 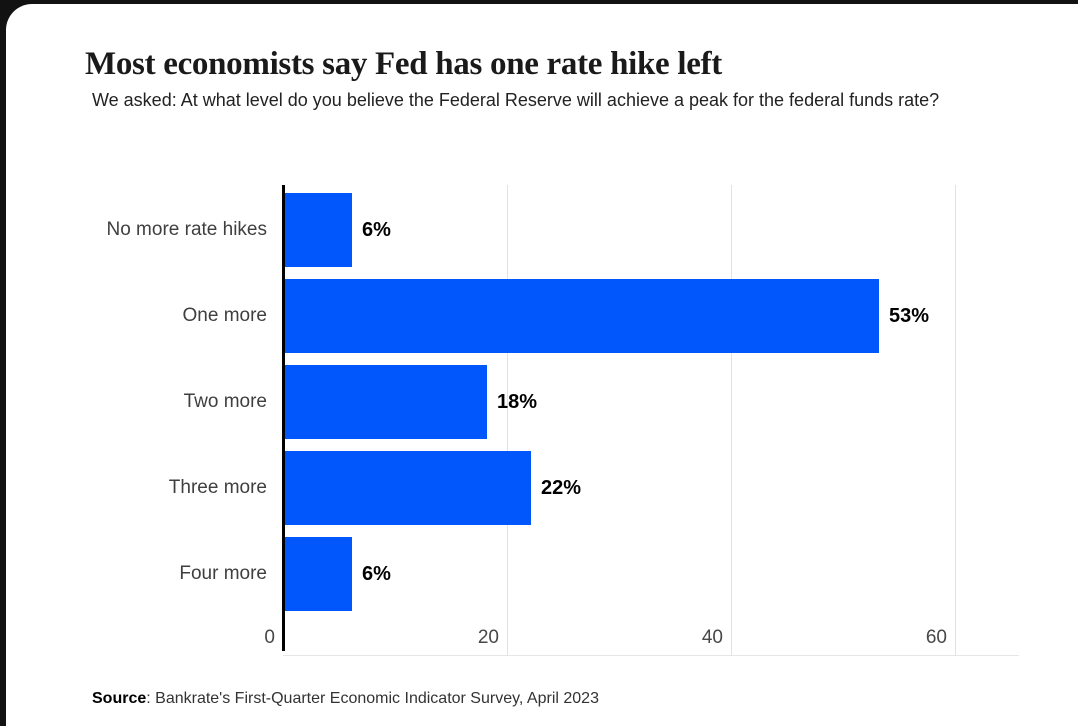 I want to click on plot-bottom-border, so click(x=651, y=655).